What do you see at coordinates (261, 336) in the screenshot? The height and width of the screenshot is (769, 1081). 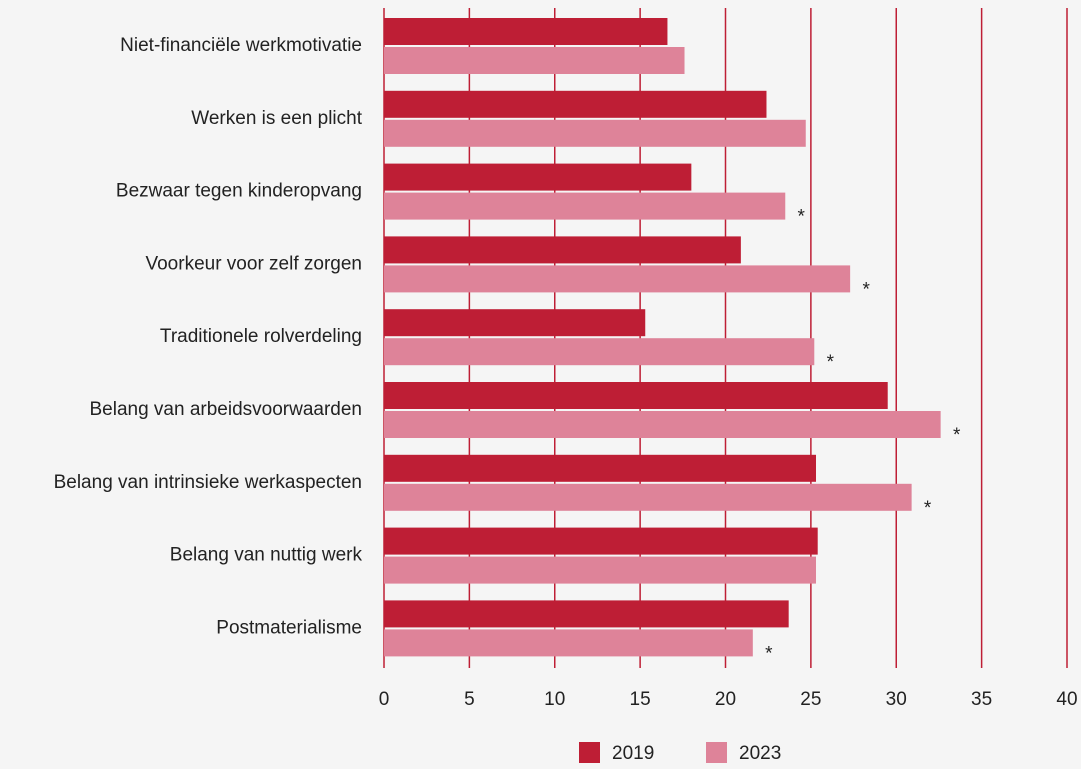 I see `y-tick-label: Traditionele rolverdeling` at bounding box center [261, 336].